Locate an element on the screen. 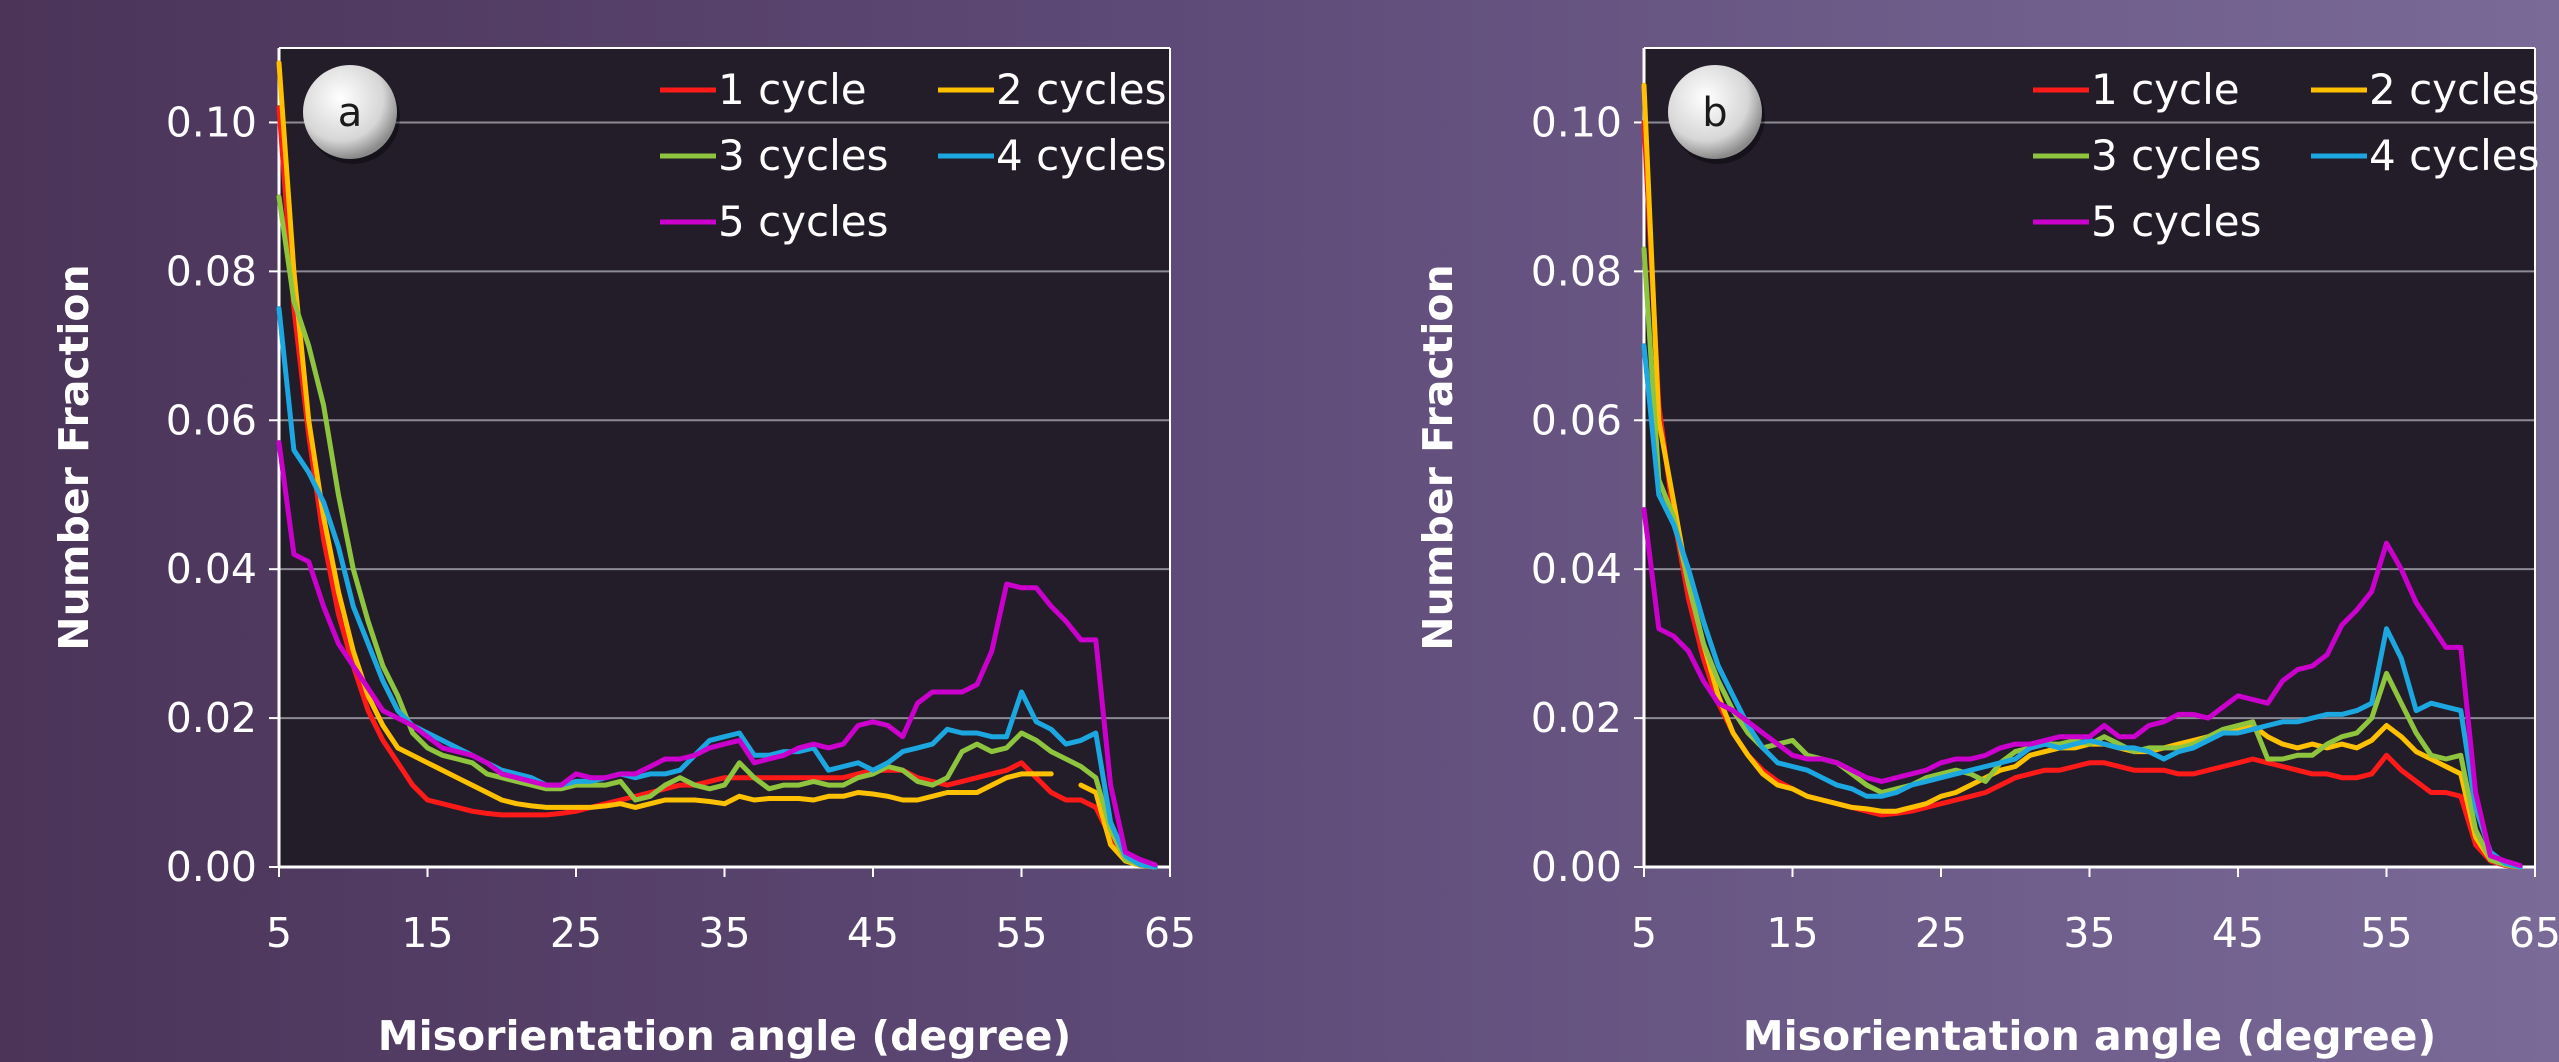  panel-label: b is located at coordinates (1714, 113).